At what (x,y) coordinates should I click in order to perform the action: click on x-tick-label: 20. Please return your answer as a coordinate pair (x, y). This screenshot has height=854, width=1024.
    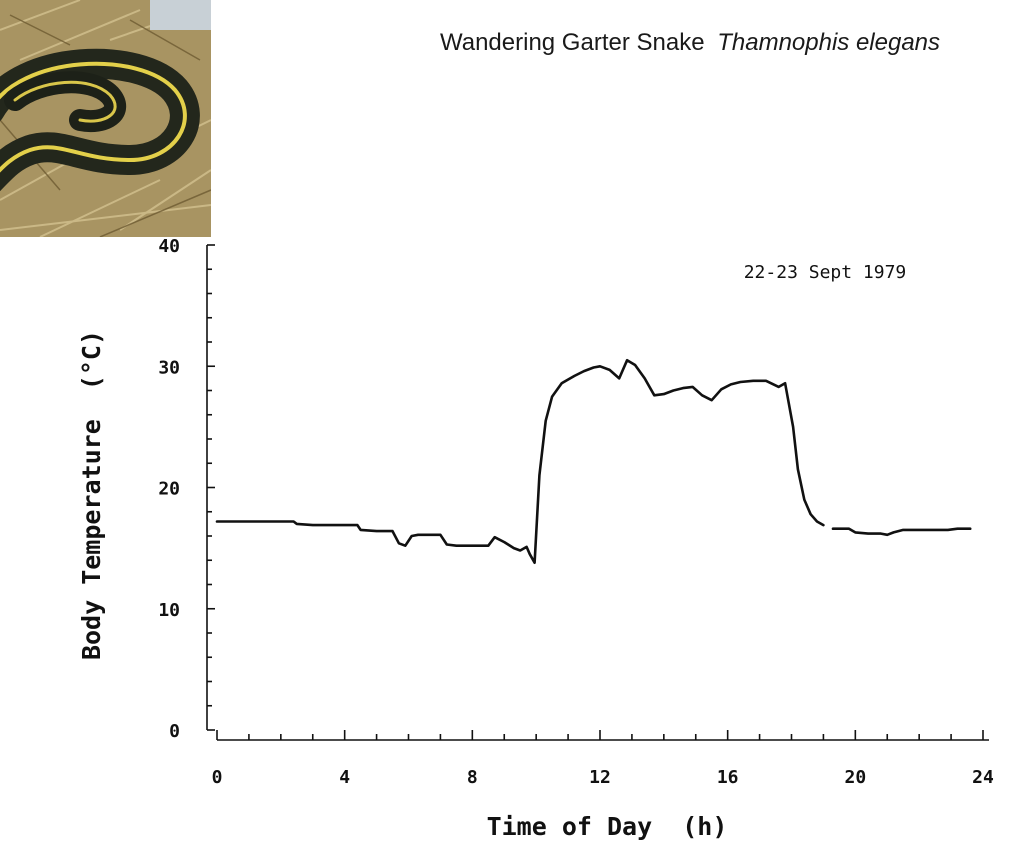
    Looking at the image, I should click on (855, 777).